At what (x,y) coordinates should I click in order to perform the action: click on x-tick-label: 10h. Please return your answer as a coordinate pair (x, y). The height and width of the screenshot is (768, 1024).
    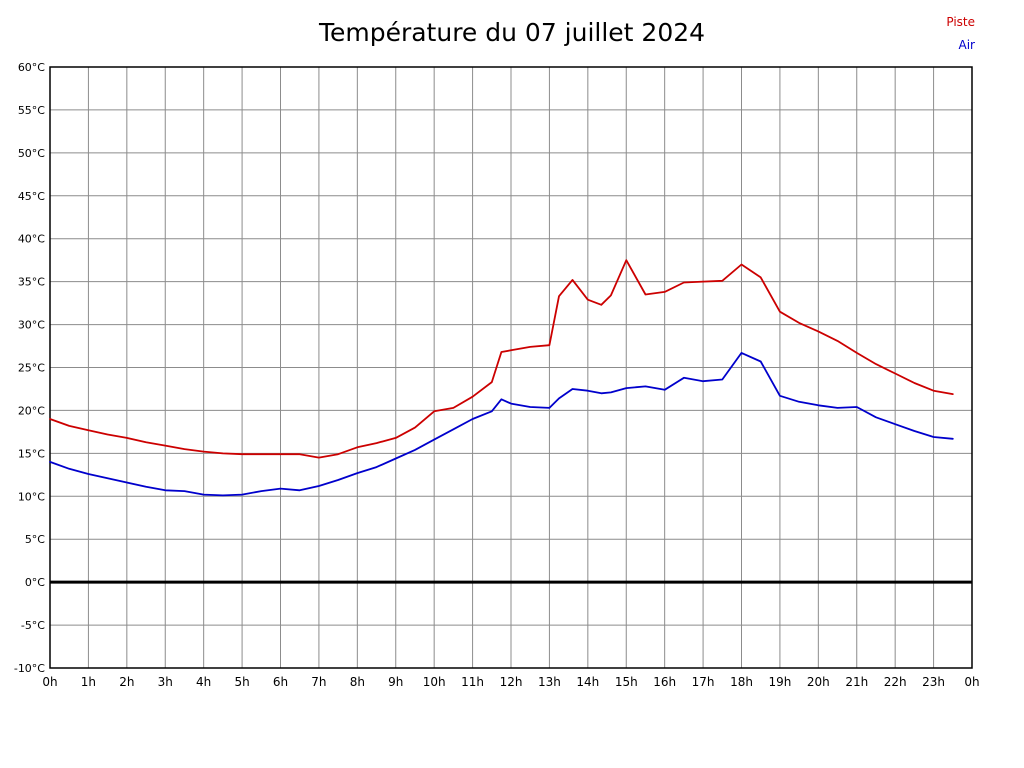
    Looking at the image, I should click on (434, 682).